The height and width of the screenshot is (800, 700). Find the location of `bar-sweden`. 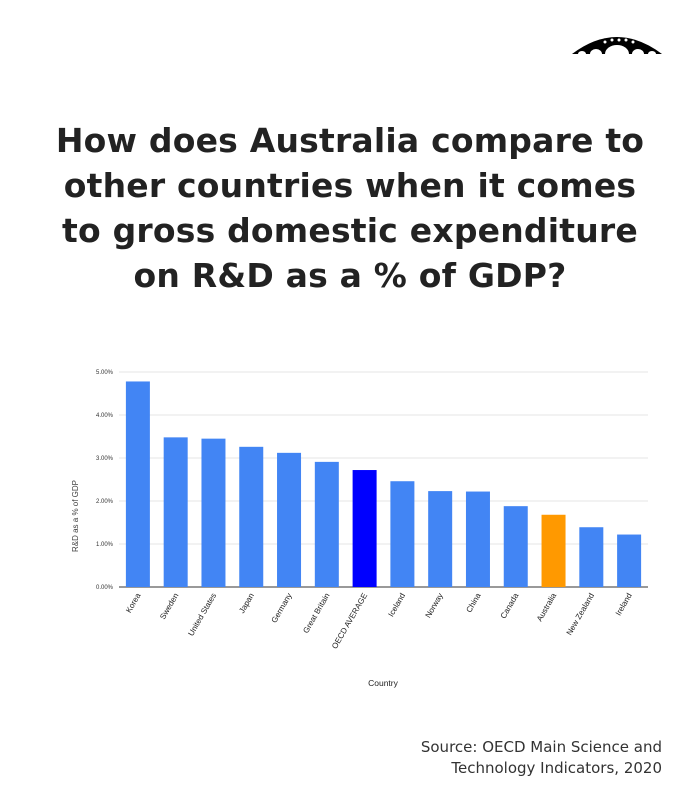

bar-sweden is located at coordinates (175, 512).